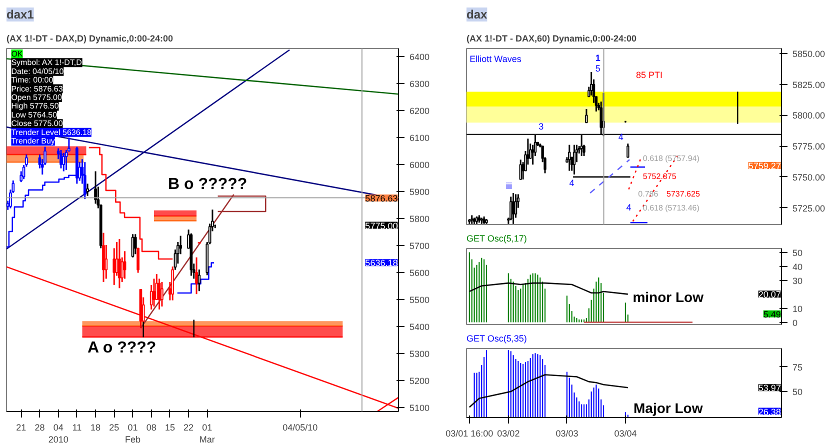  Describe the element at coordinates (189, 427) in the screenshot. I see `x-tick-label: 22` at that location.